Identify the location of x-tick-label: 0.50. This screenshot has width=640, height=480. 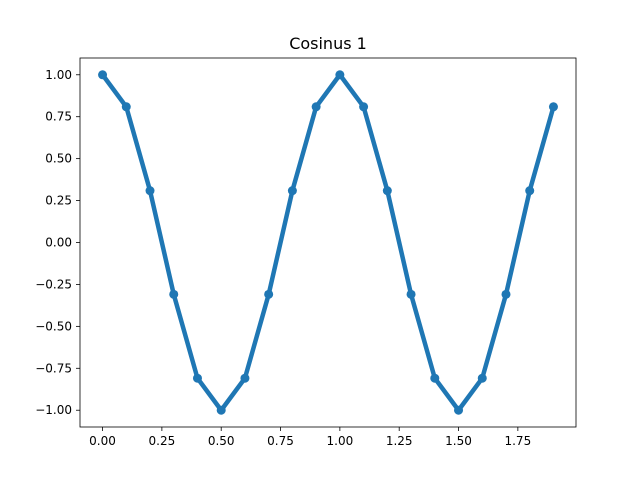
(221, 441).